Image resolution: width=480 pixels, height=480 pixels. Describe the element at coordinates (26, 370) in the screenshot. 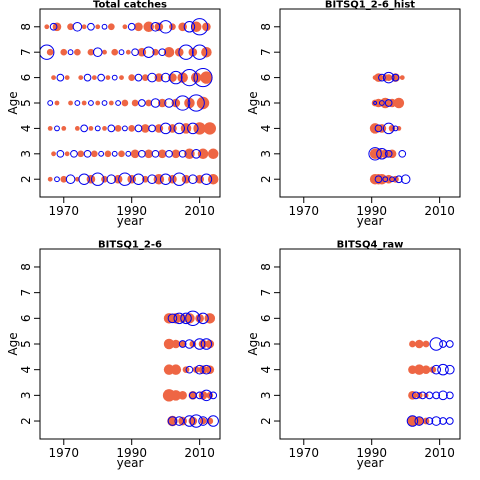

I see `y-tick-label: 4` at that location.